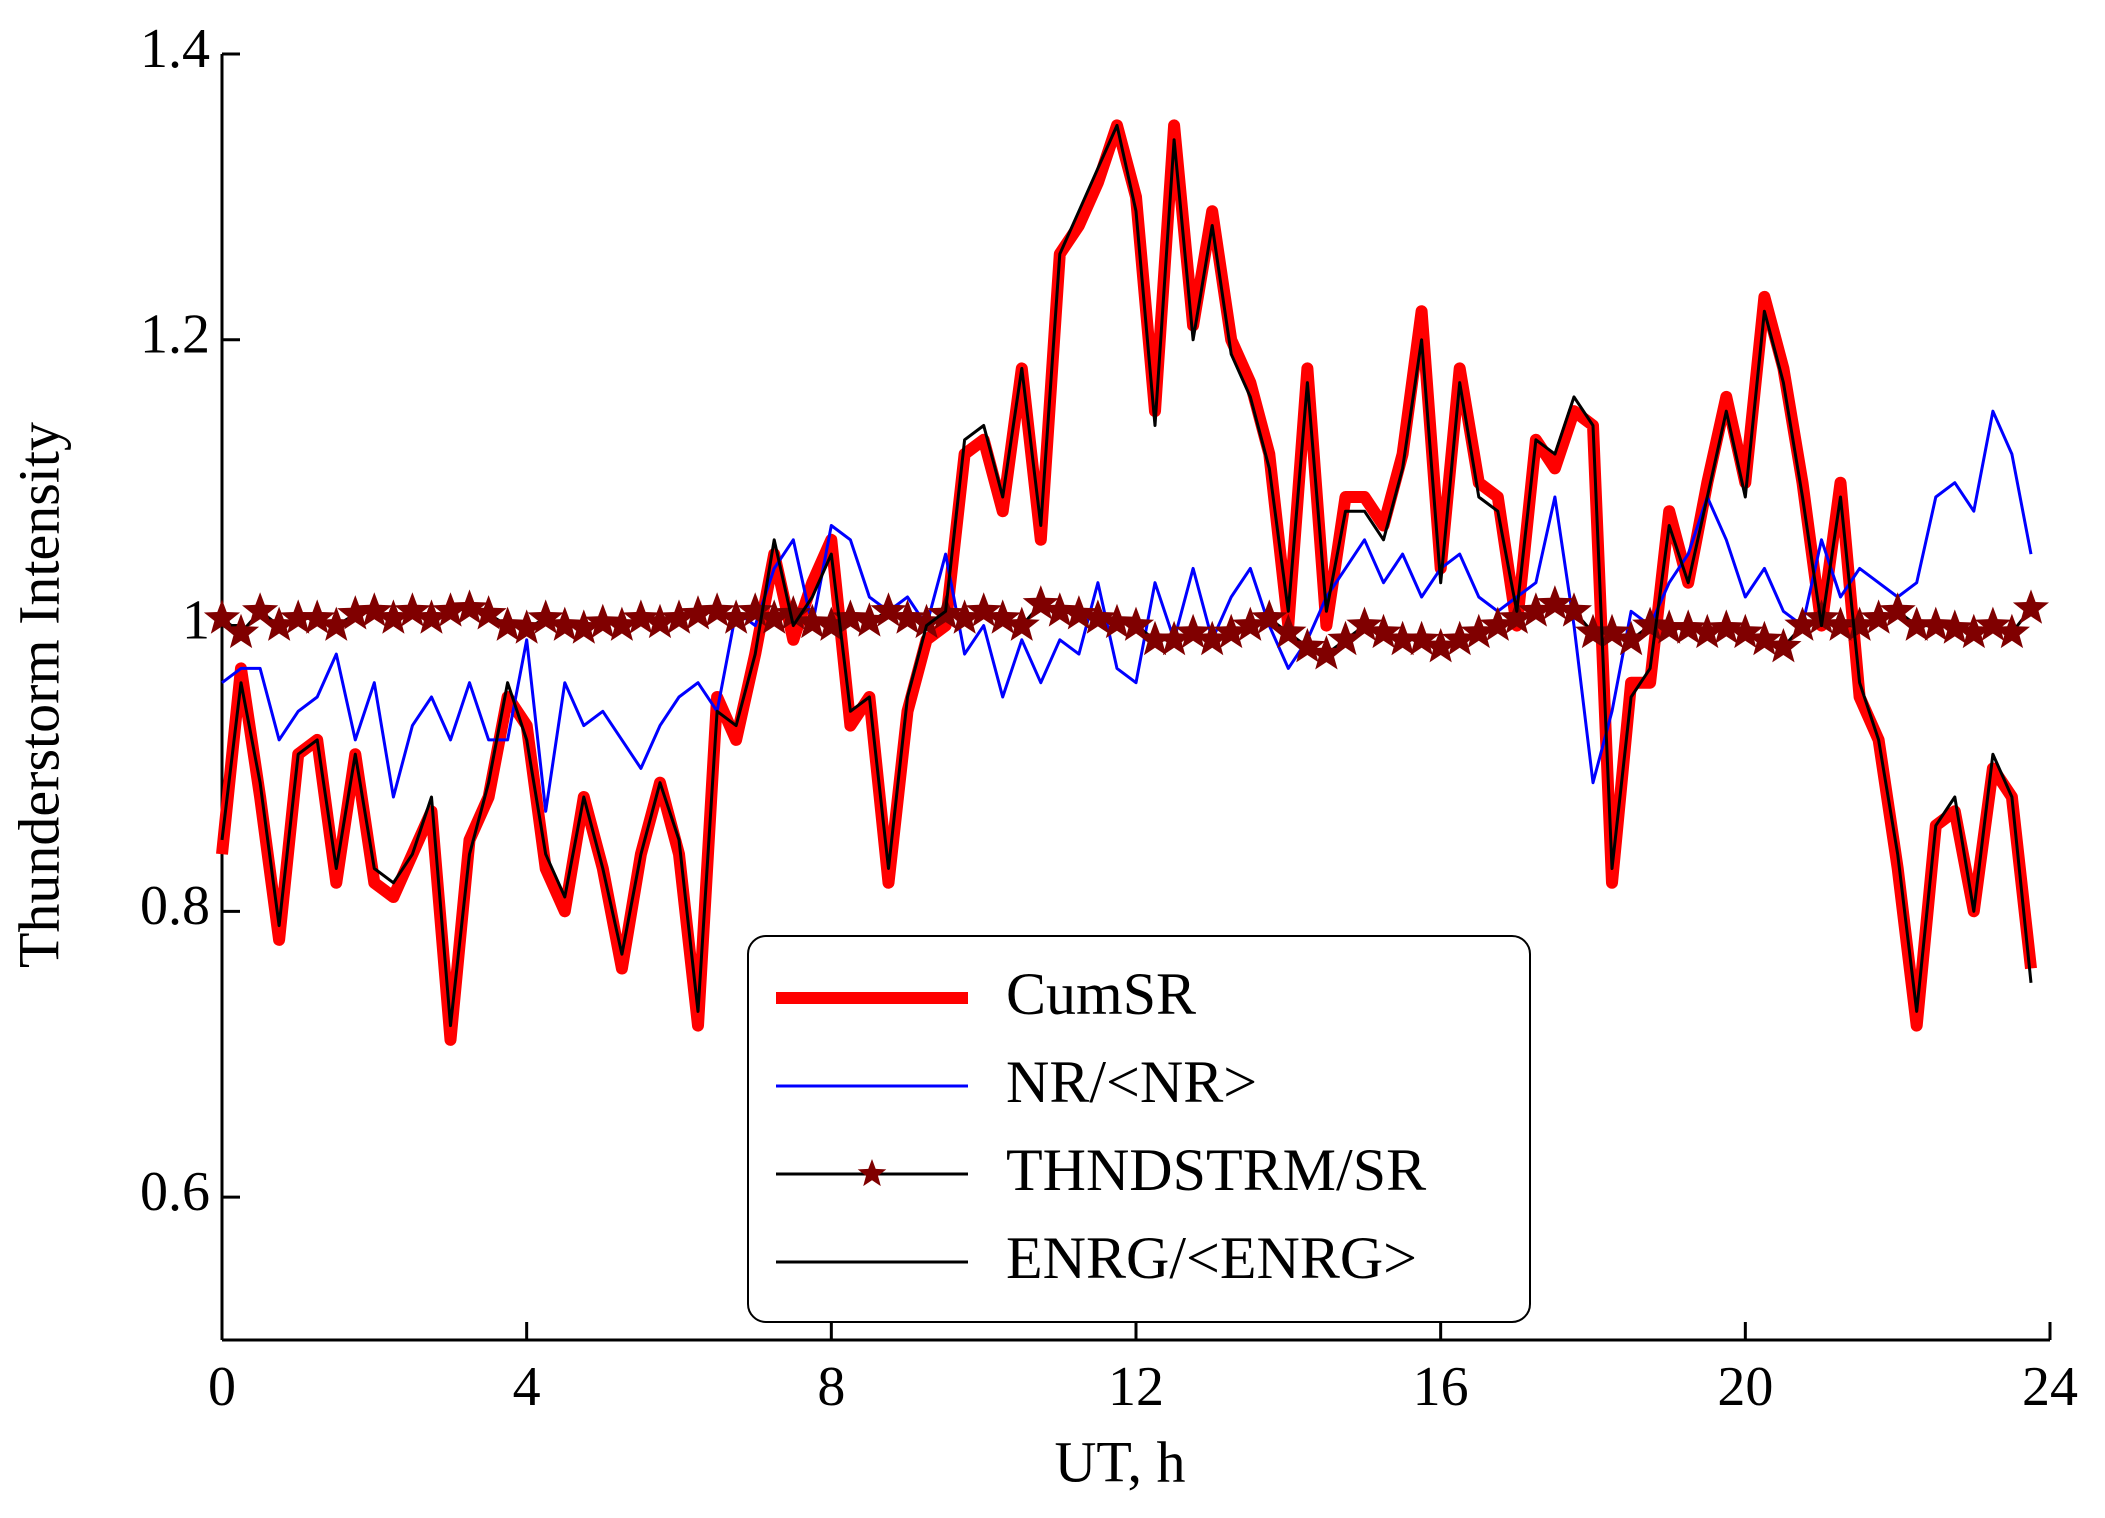 This screenshot has height=1518, width=2105. I want to click on x-tick-label: 16, so click(1441, 1387).